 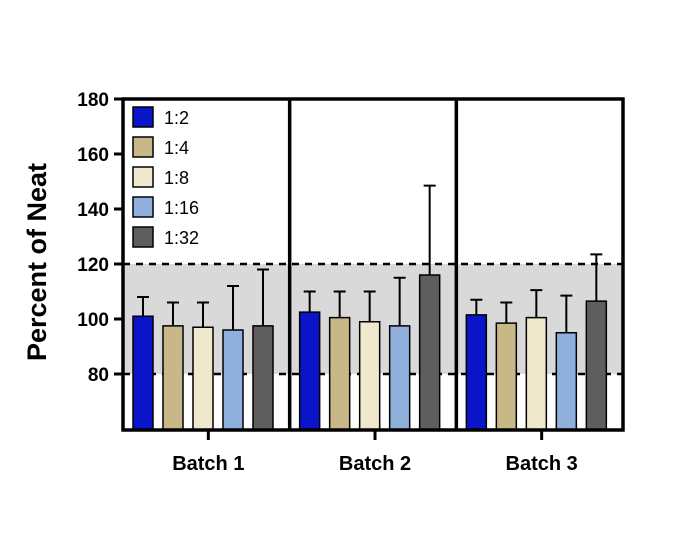 What do you see at coordinates (93, 265) in the screenshot?
I see `y-tick-label: 120` at bounding box center [93, 265].